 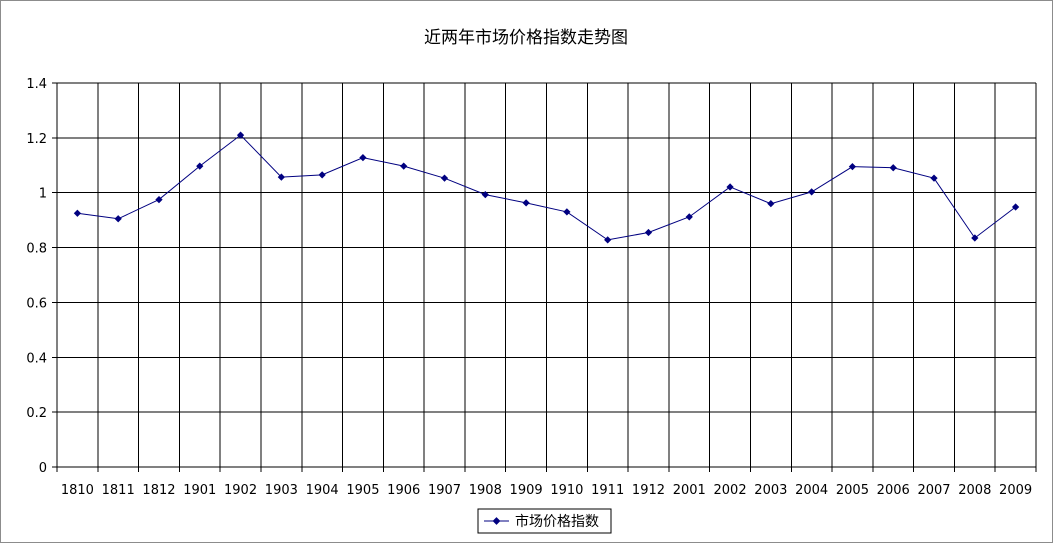 I want to click on y-tick-label: 0.2, so click(x=36, y=413).